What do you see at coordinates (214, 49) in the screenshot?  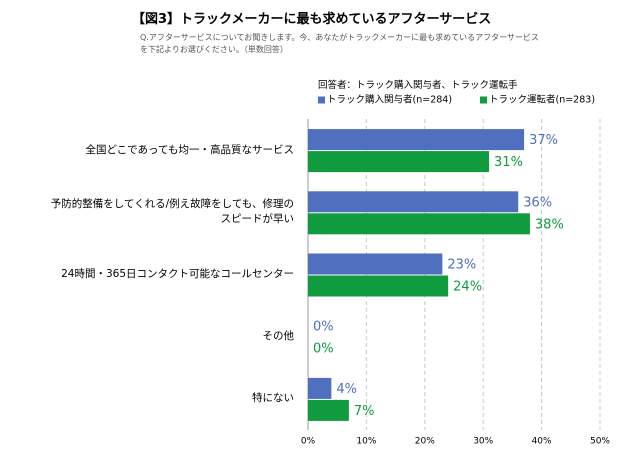 I see `subtitle: を下記よりお選びください。（単数回答）` at bounding box center [214, 49].